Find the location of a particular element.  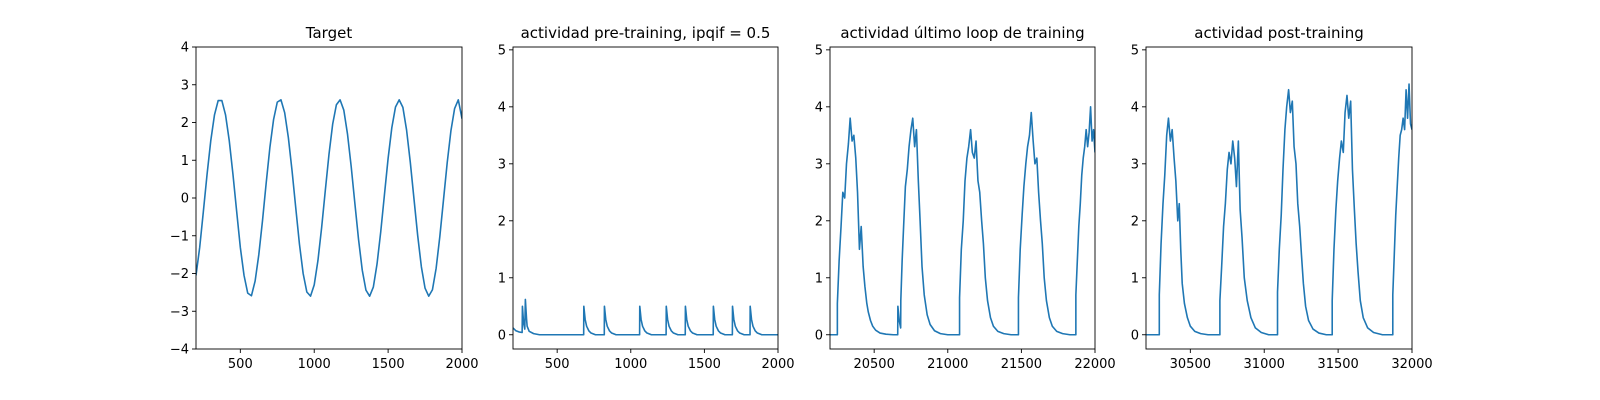

x-tick-label: 31500 is located at coordinates (1337, 364).